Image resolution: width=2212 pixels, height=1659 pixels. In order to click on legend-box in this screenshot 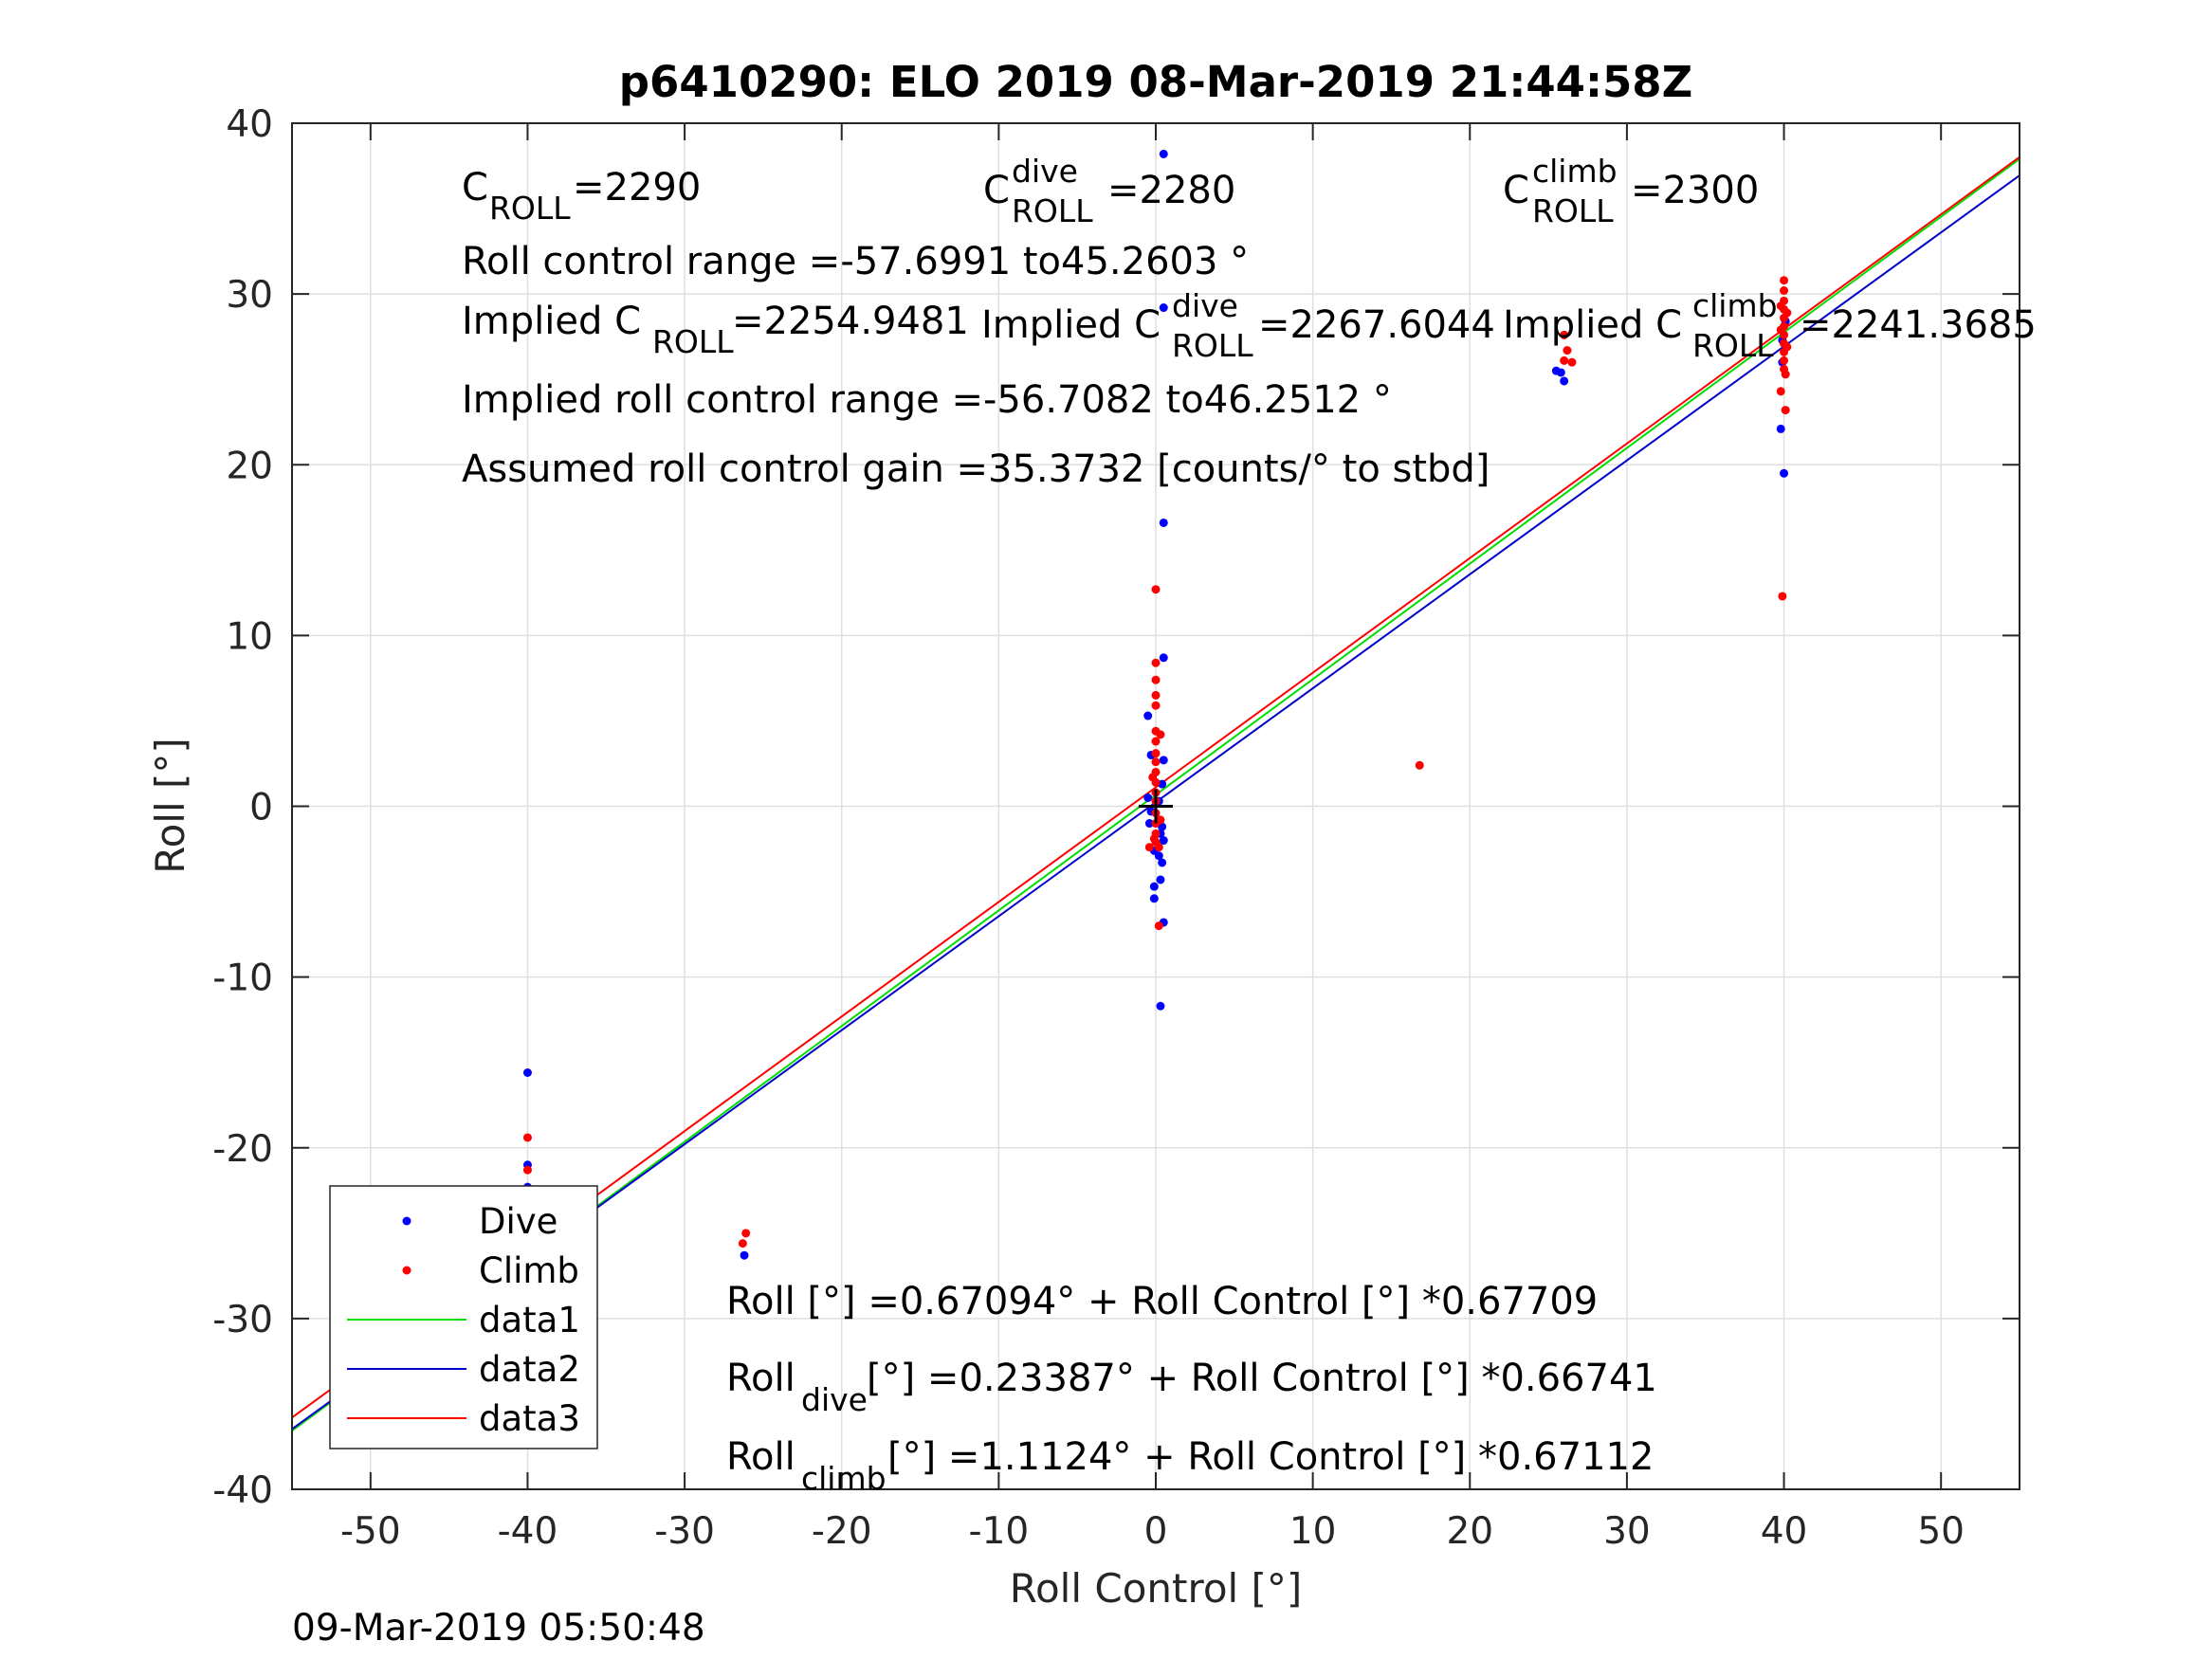, I will do `click(463, 1317)`.